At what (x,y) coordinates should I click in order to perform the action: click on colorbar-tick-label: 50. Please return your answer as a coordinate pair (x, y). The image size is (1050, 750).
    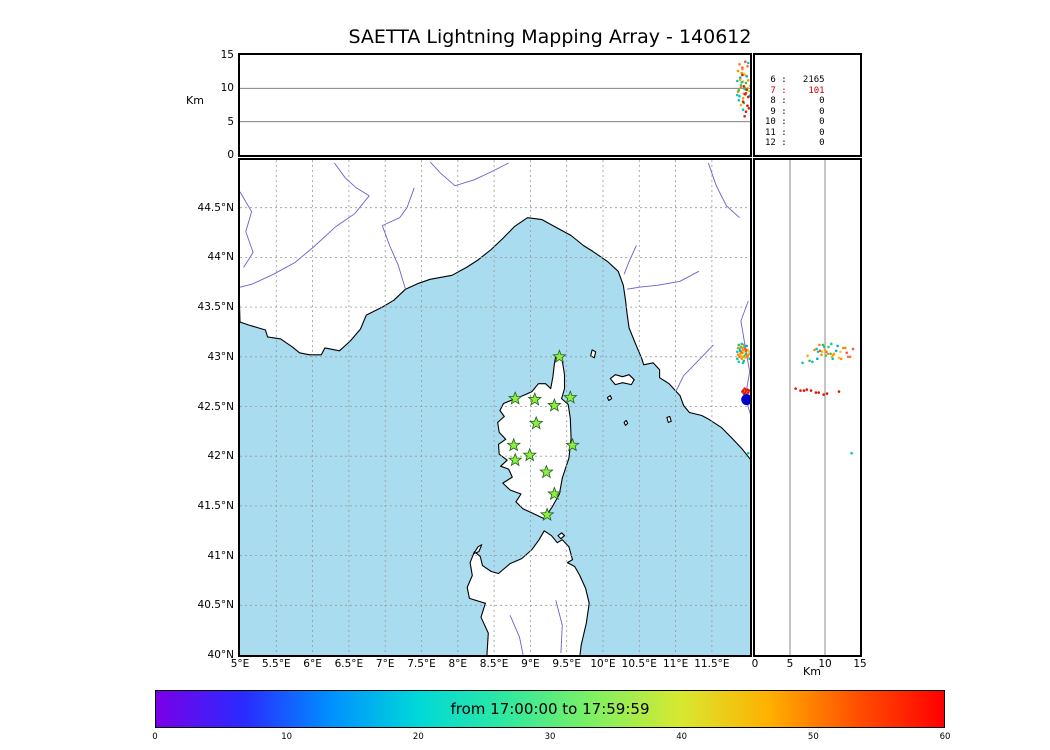
    Looking at the image, I should click on (813, 737).